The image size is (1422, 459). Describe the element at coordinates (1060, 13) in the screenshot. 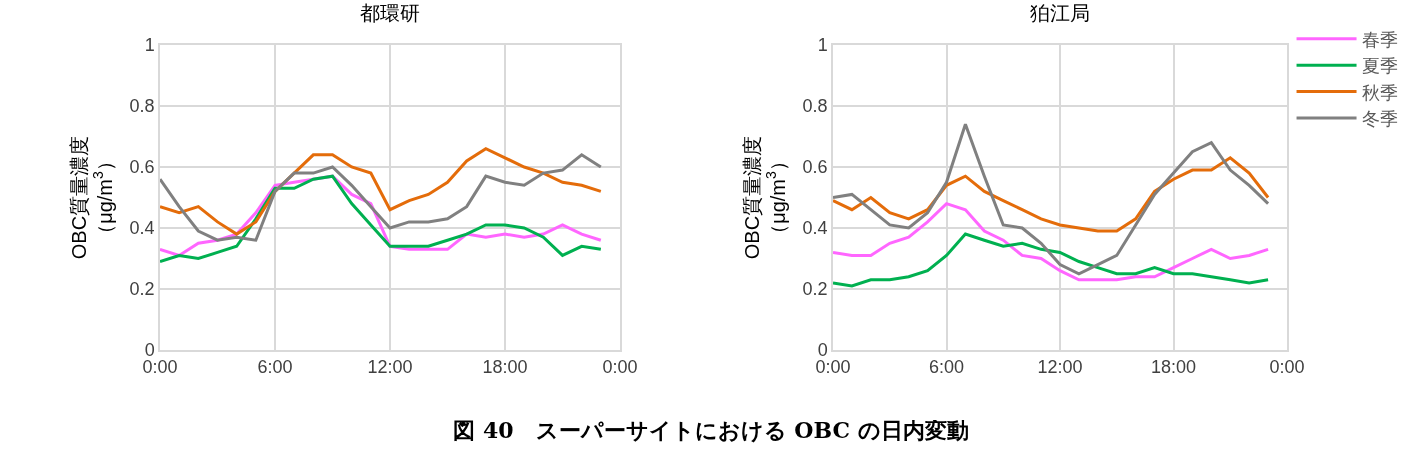

I see `chart-title: 狛江局` at that location.